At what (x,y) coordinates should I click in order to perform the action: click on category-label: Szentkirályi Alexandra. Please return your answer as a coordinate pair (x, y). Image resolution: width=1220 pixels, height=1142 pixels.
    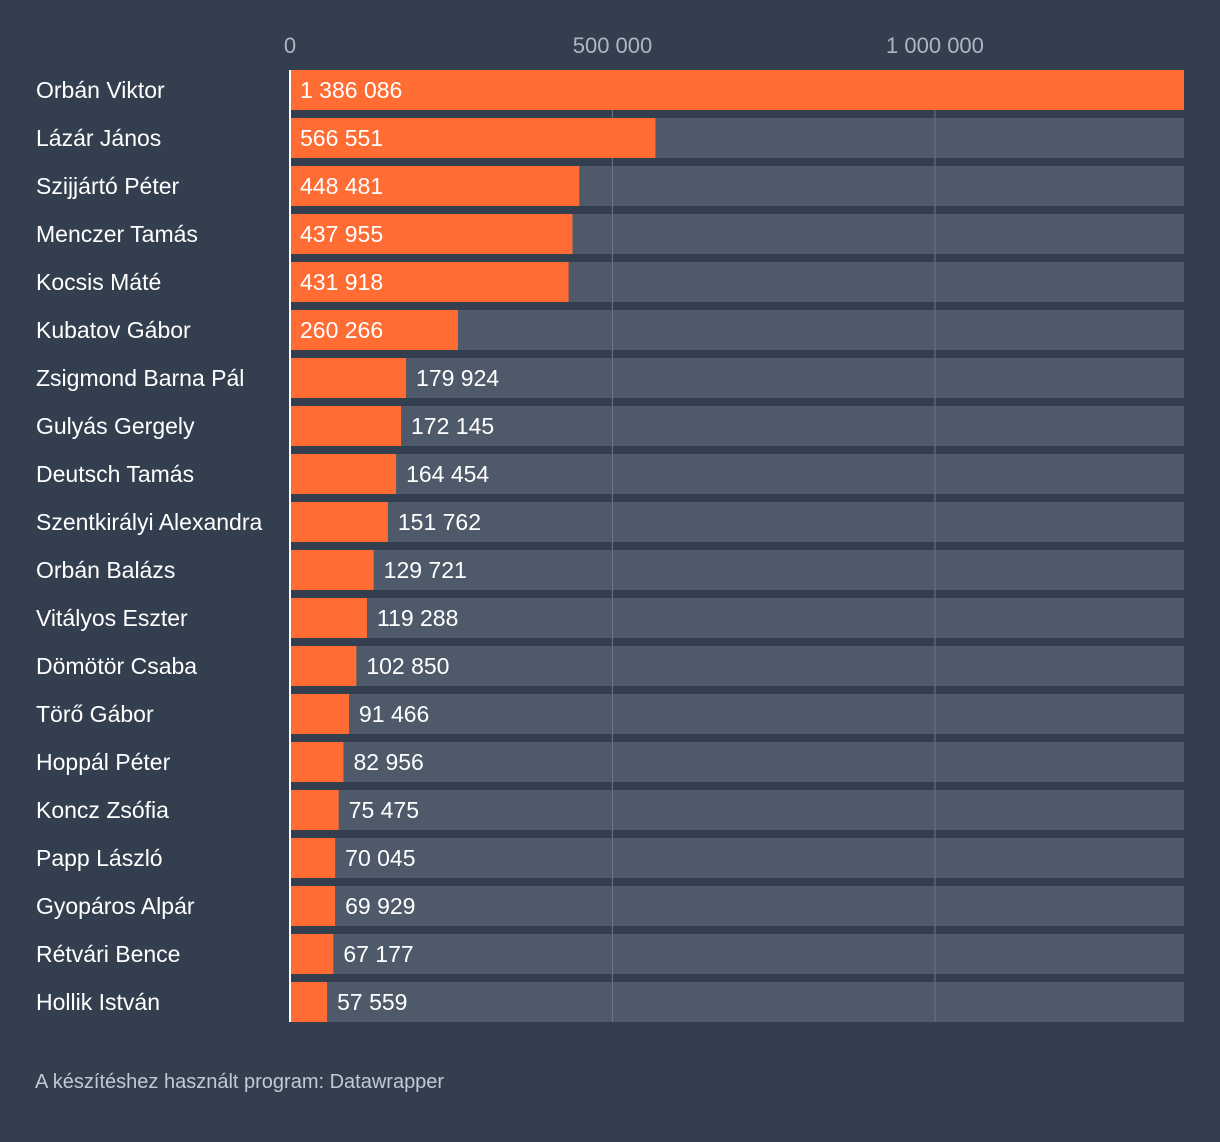
    Looking at the image, I should click on (149, 522).